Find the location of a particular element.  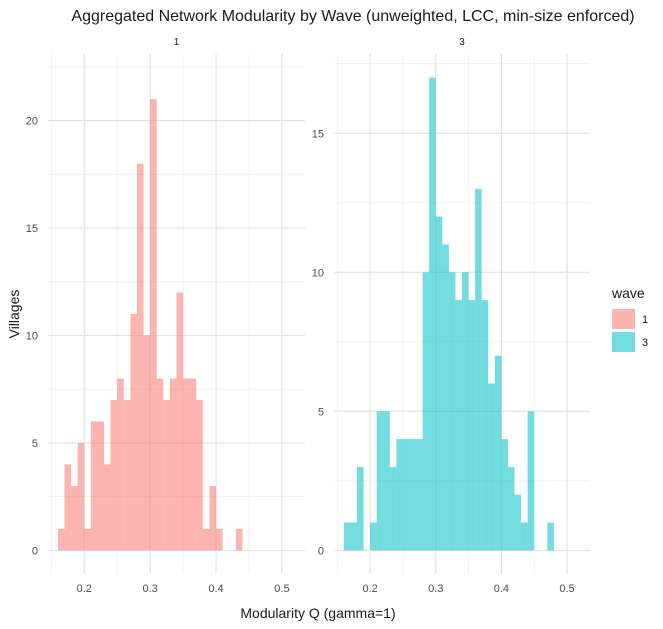

facet-strip-label: 3 is located at coordinates (462, 42).